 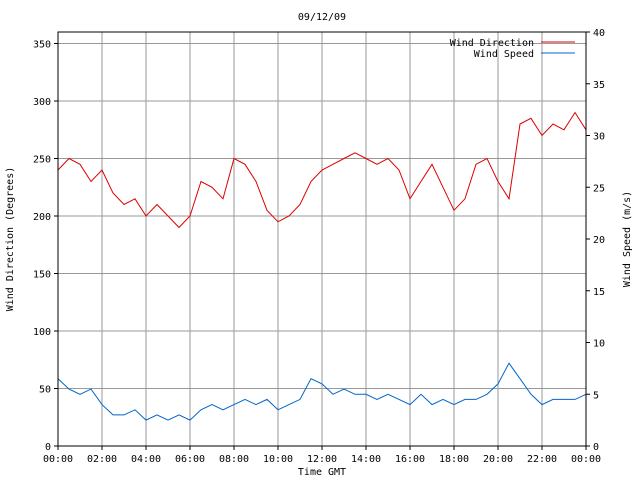 What do you see at coordinates (278, 459) in the screenshot?
I see `x-tick-label: 10:00` at bounding box center [278, 459].